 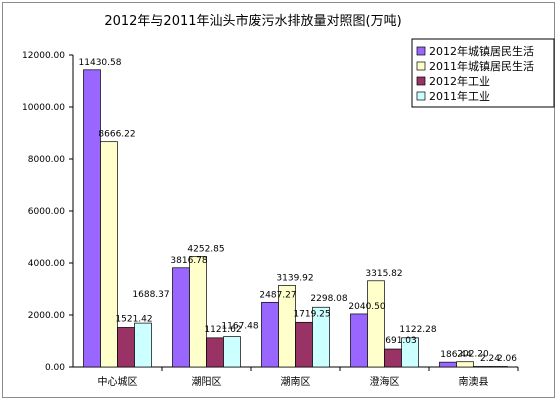 What do you see at coordinates (222, 330) in the screenshot?
I see `data-label: 1121.62` at bounding box center [222, 330].